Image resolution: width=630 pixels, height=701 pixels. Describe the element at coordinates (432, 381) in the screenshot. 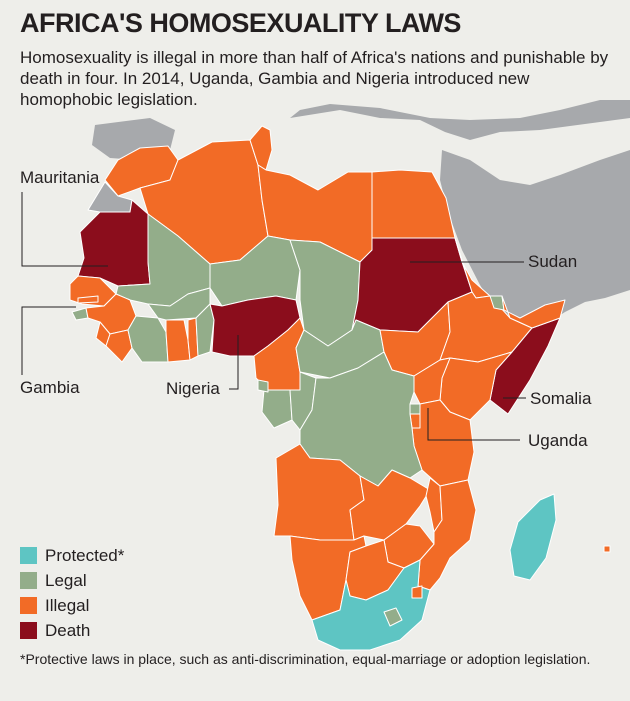

I see `country-uganda` at that location.